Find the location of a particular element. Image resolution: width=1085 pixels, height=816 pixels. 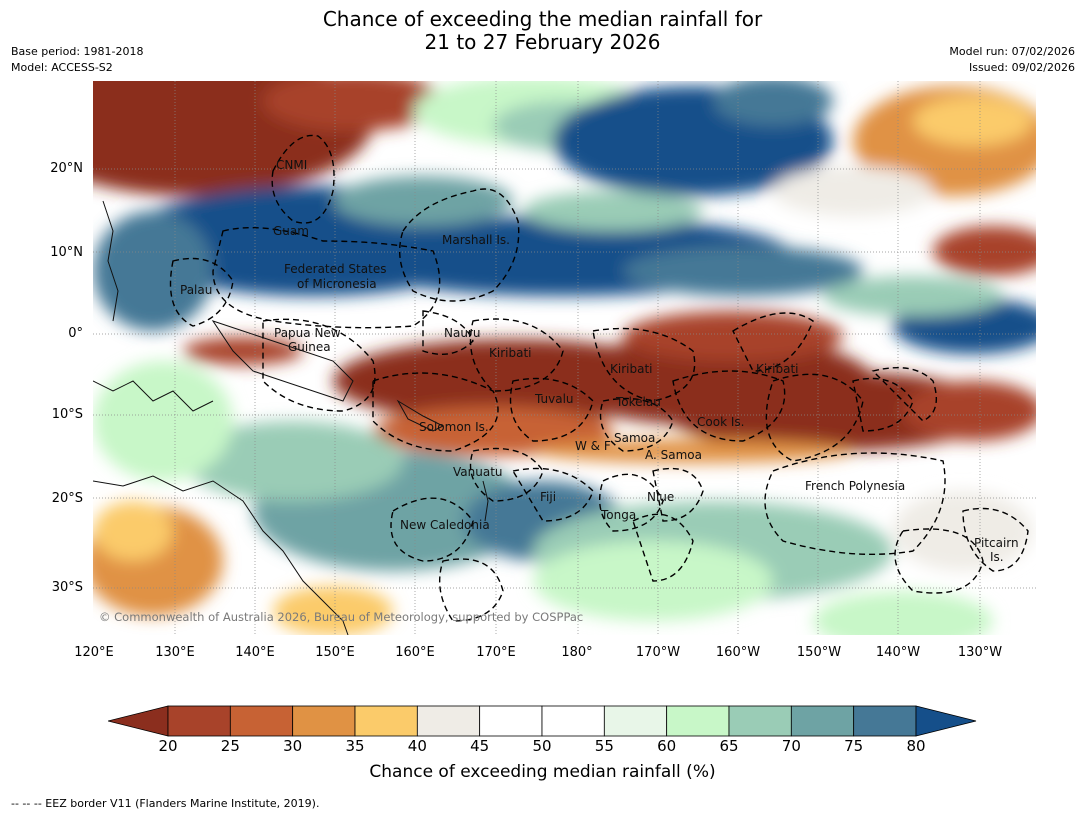

lon-tick-180: 180° is located at coordinates (577, 652).